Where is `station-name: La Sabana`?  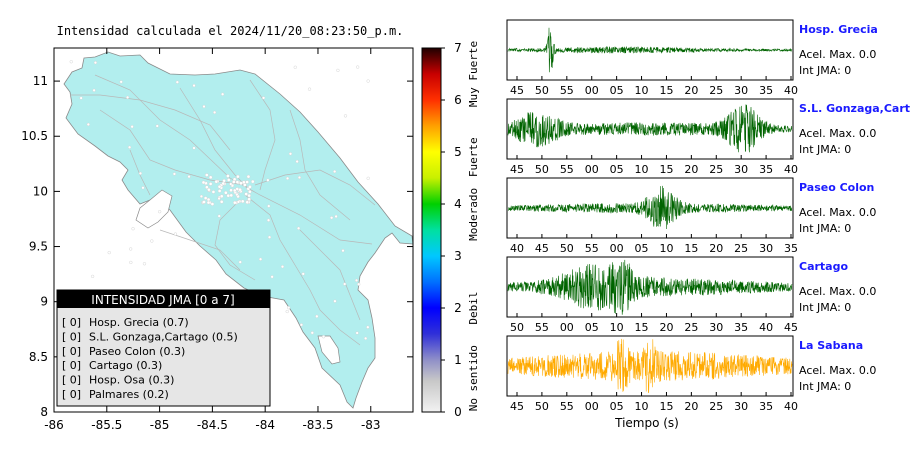 station-name: La Sabana is located at coordinates (831, 345).